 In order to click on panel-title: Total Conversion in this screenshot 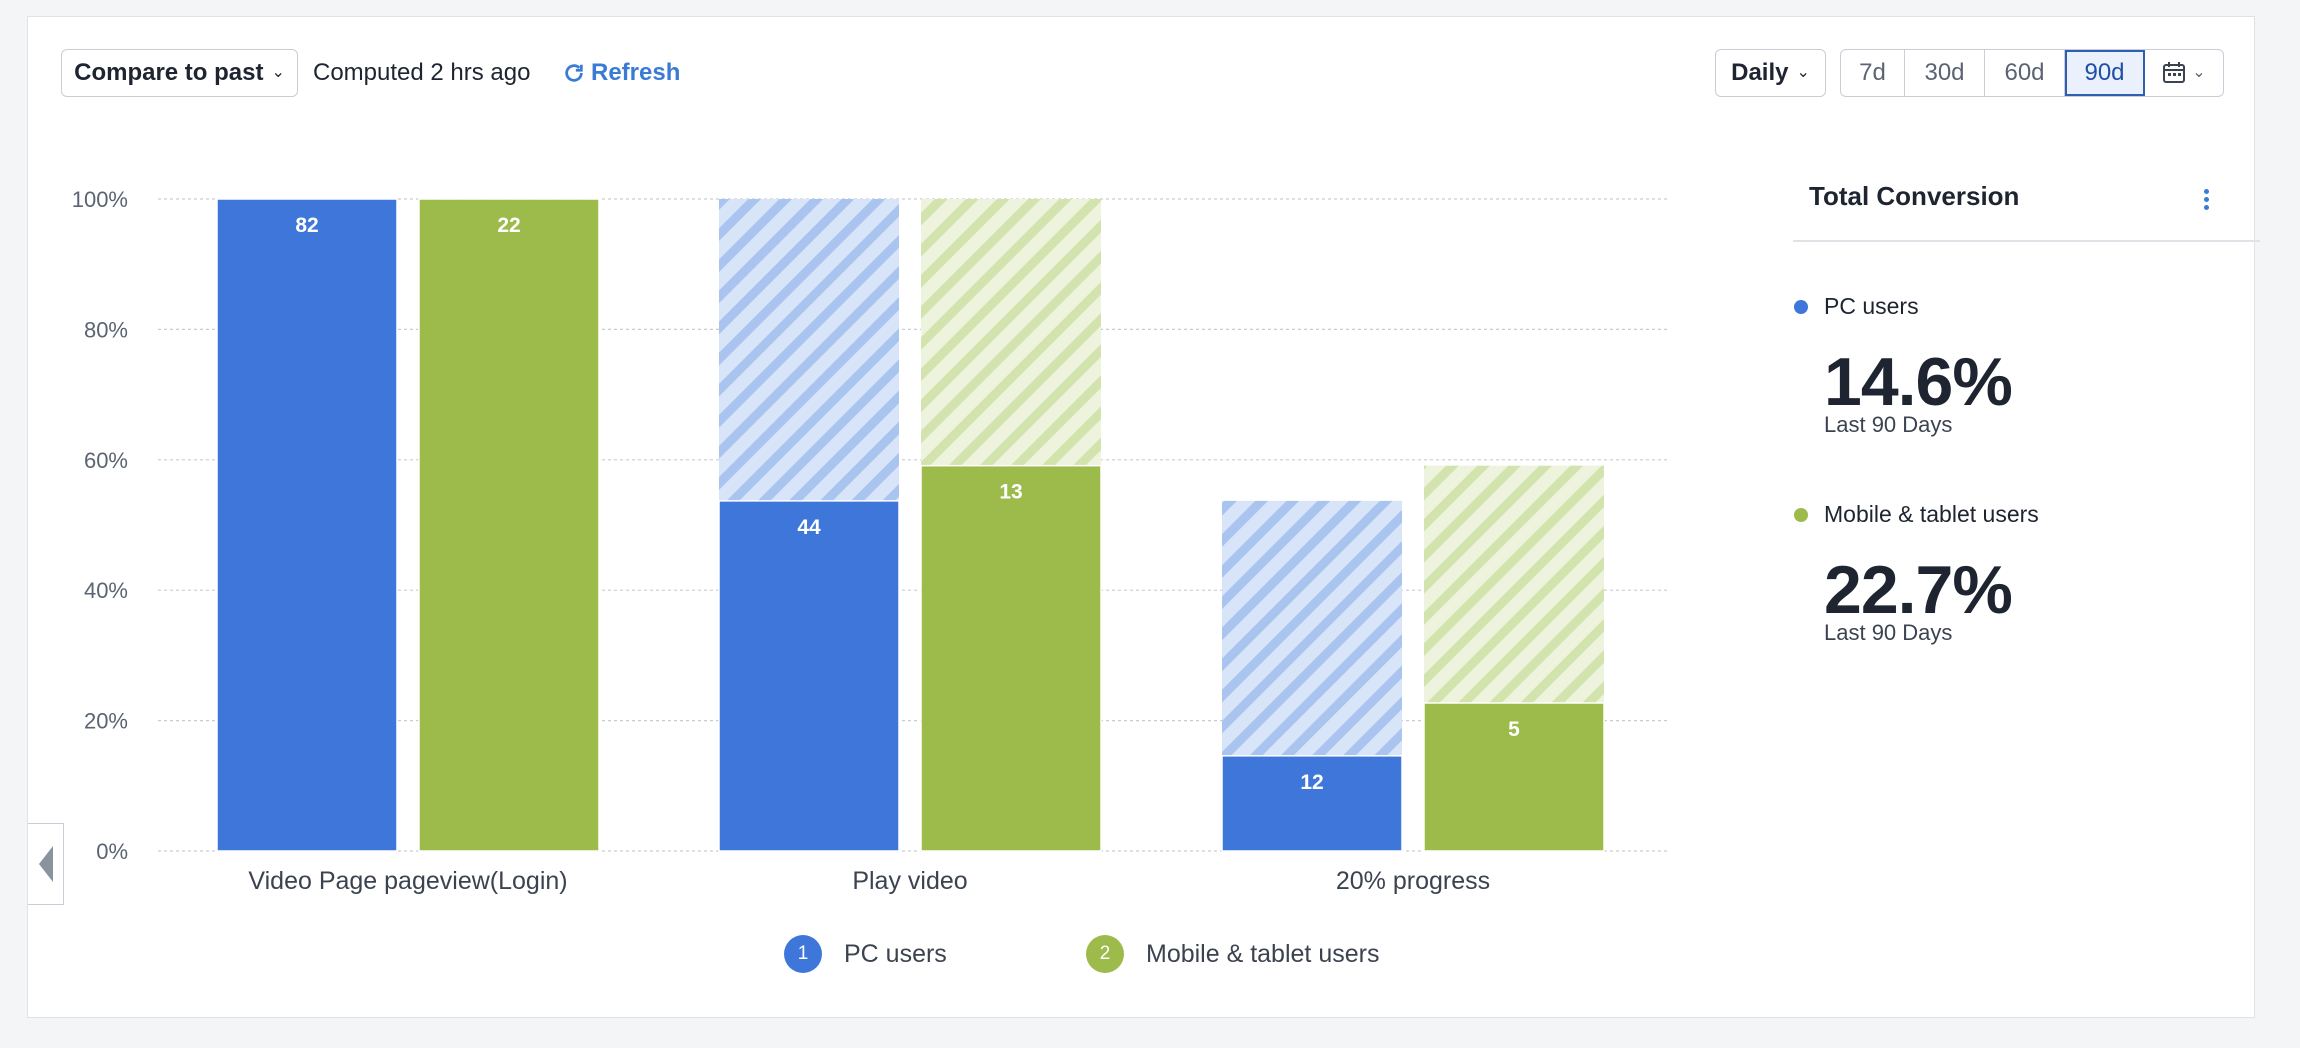, I will do `click(1914, 196)`.